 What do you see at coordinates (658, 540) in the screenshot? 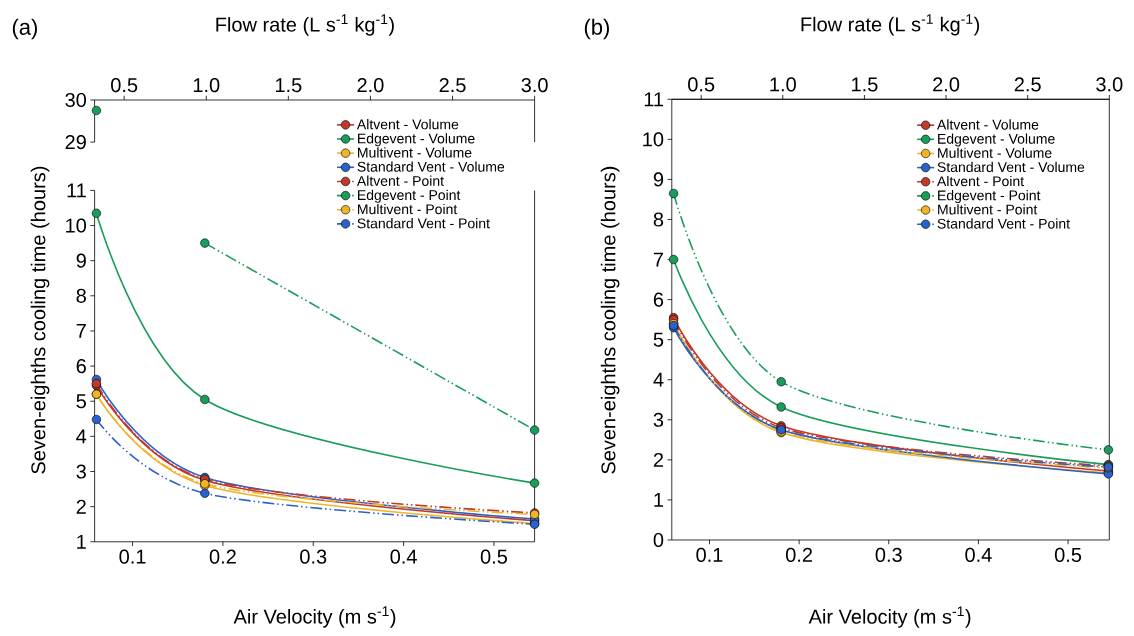
I see `y-tick-label: 0` at bounding box center [658, 540].